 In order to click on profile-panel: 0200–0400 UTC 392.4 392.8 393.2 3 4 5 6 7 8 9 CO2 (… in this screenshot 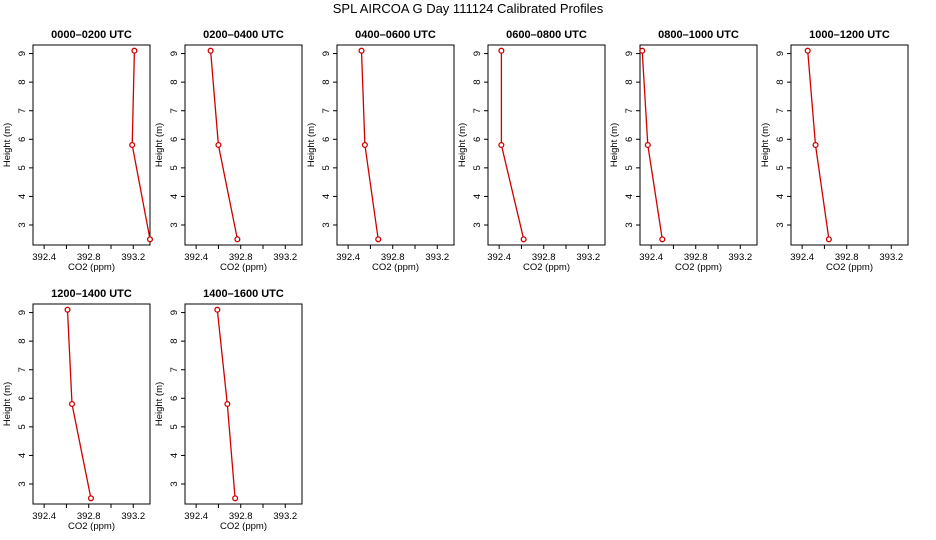, I will do `click(228, 151)`.